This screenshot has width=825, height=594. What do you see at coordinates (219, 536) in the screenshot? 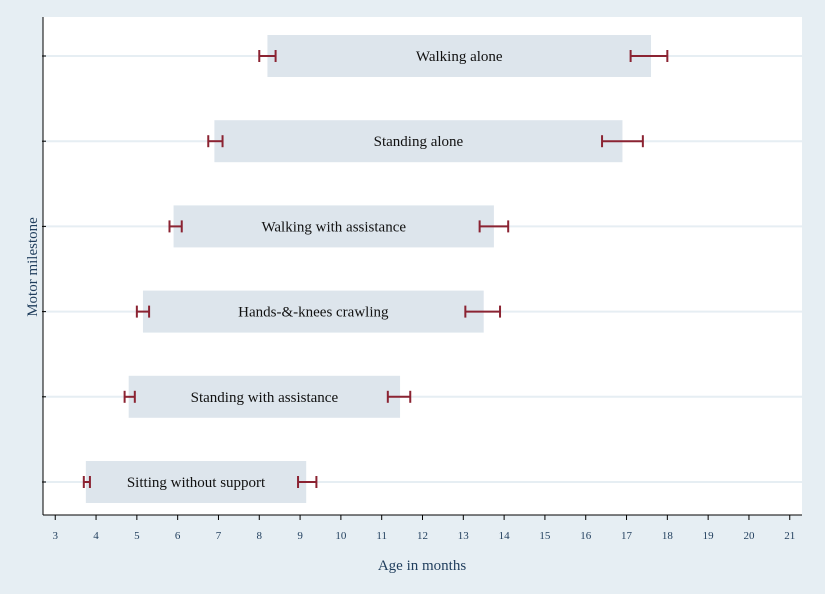
I see `x-tick-label: 7` at bounding box center [219, 536].